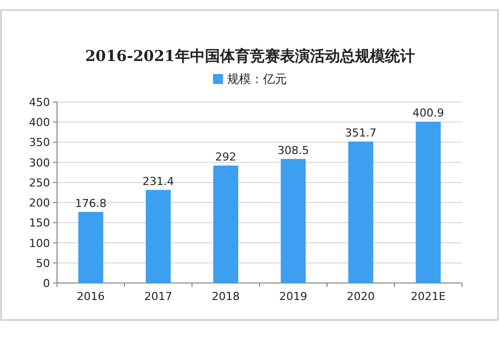  I want to click on legend-label: 规模：亿元, so click(257, 79).